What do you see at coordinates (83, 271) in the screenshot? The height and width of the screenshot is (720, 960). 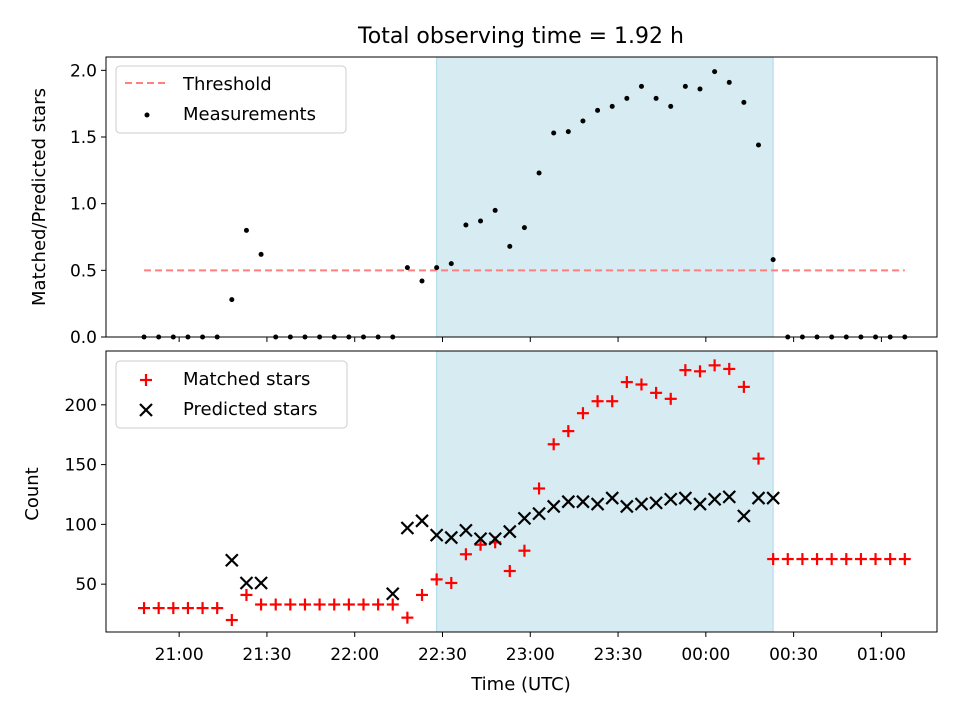 I see `ratio-y-tick-label: 0.5` at bounding box center [83, 271].